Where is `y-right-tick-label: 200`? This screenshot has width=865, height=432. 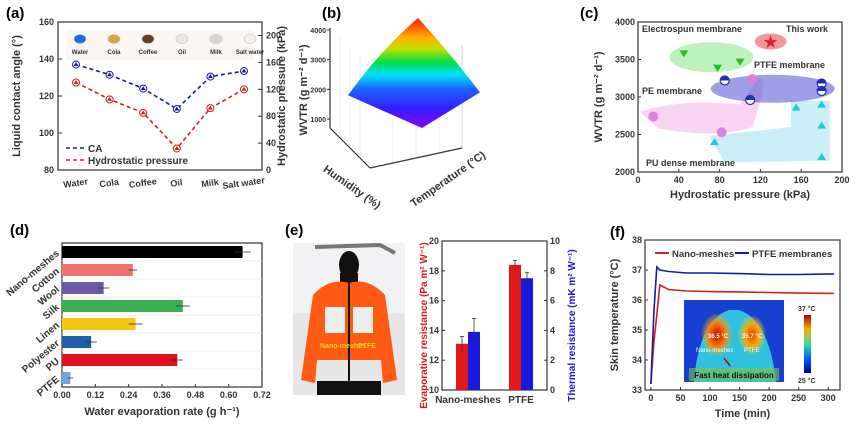 y-right-tick-label: 200 is located at coordinates (273, 35).